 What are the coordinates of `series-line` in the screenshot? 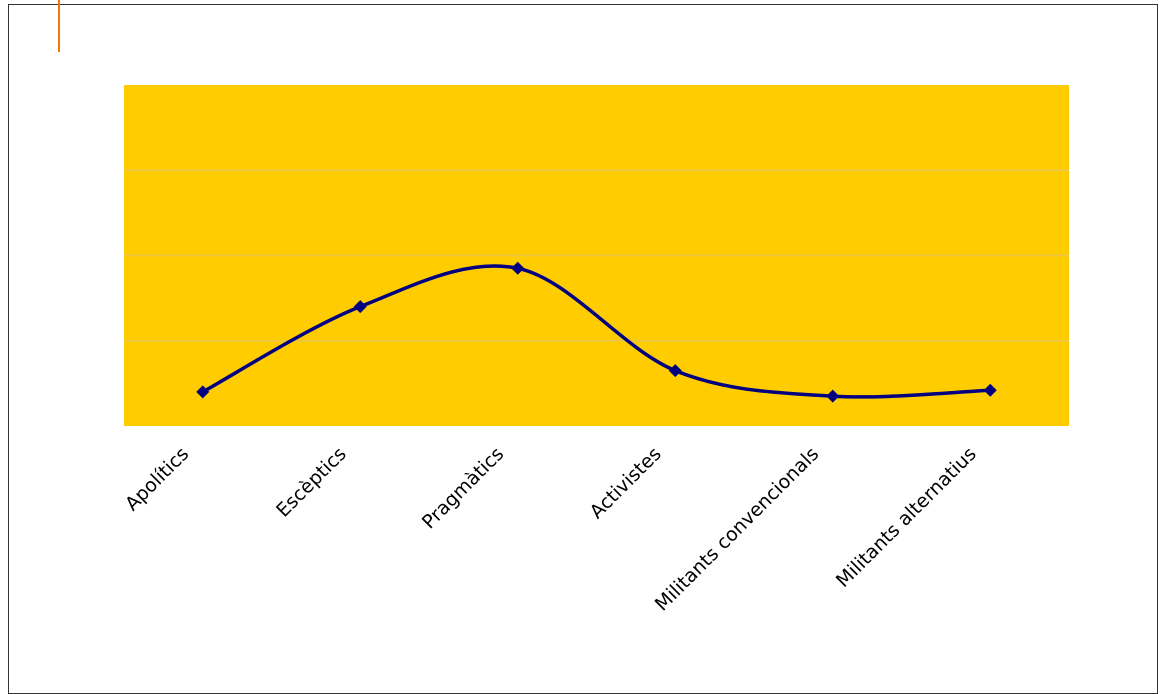 It's located at (596, 331).